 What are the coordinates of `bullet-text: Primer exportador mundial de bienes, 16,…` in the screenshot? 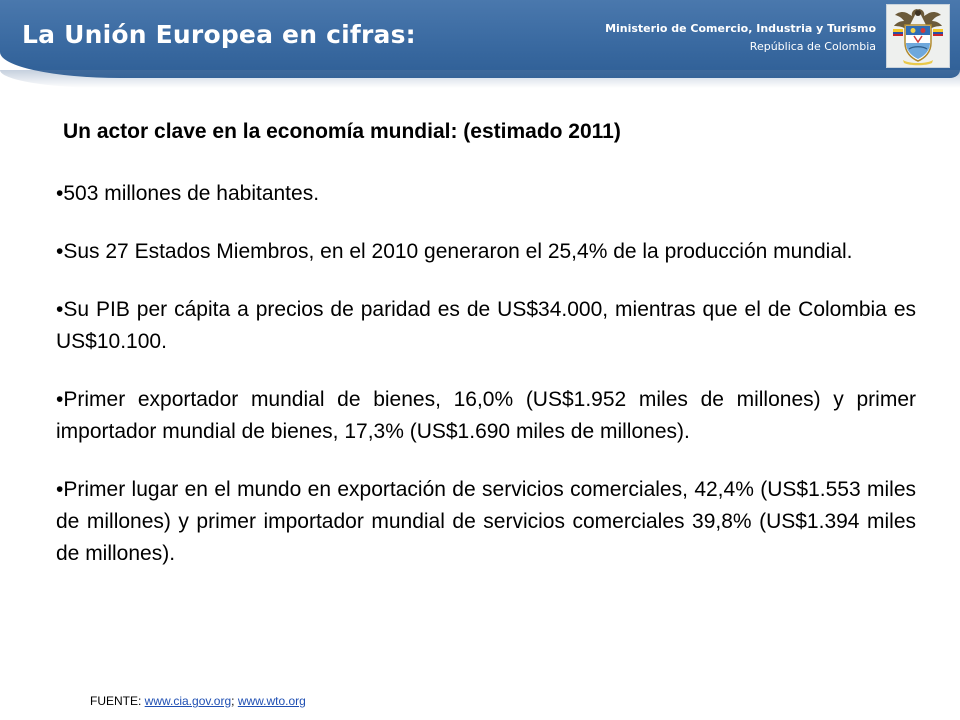 It's located at (486, 415).